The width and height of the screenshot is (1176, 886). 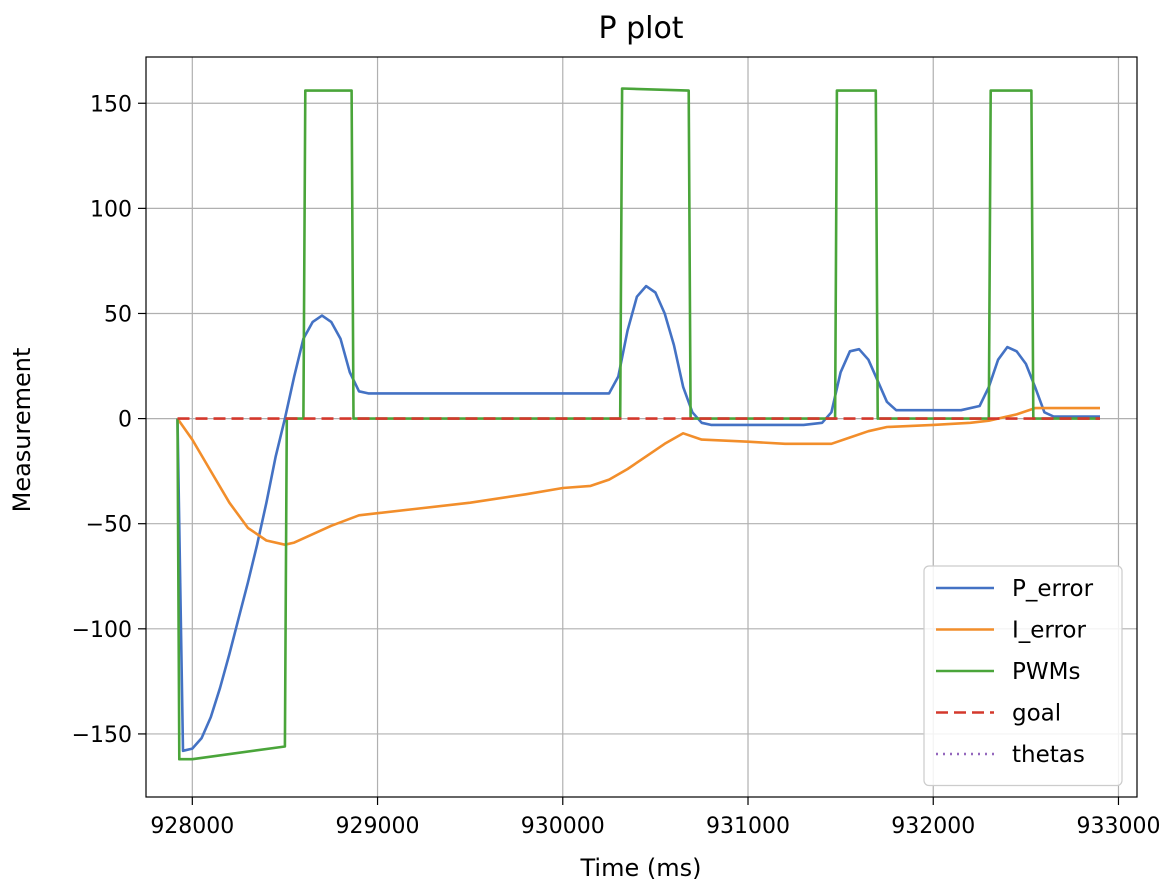 I want to click on legend: P_error I_error PWMs goal thetas, so click(x=1023, y=676).